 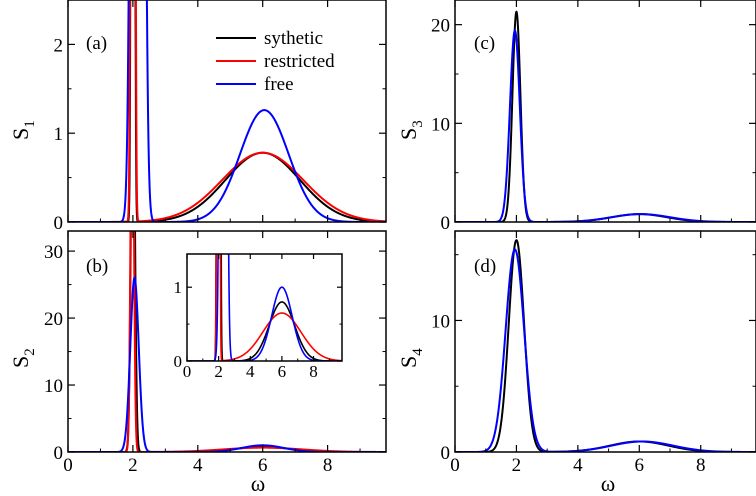 What do you see at coordinates (299, 61) in the screenshot?
I see `legend-label-restricted: restricted` at bounding box center [299, 61].